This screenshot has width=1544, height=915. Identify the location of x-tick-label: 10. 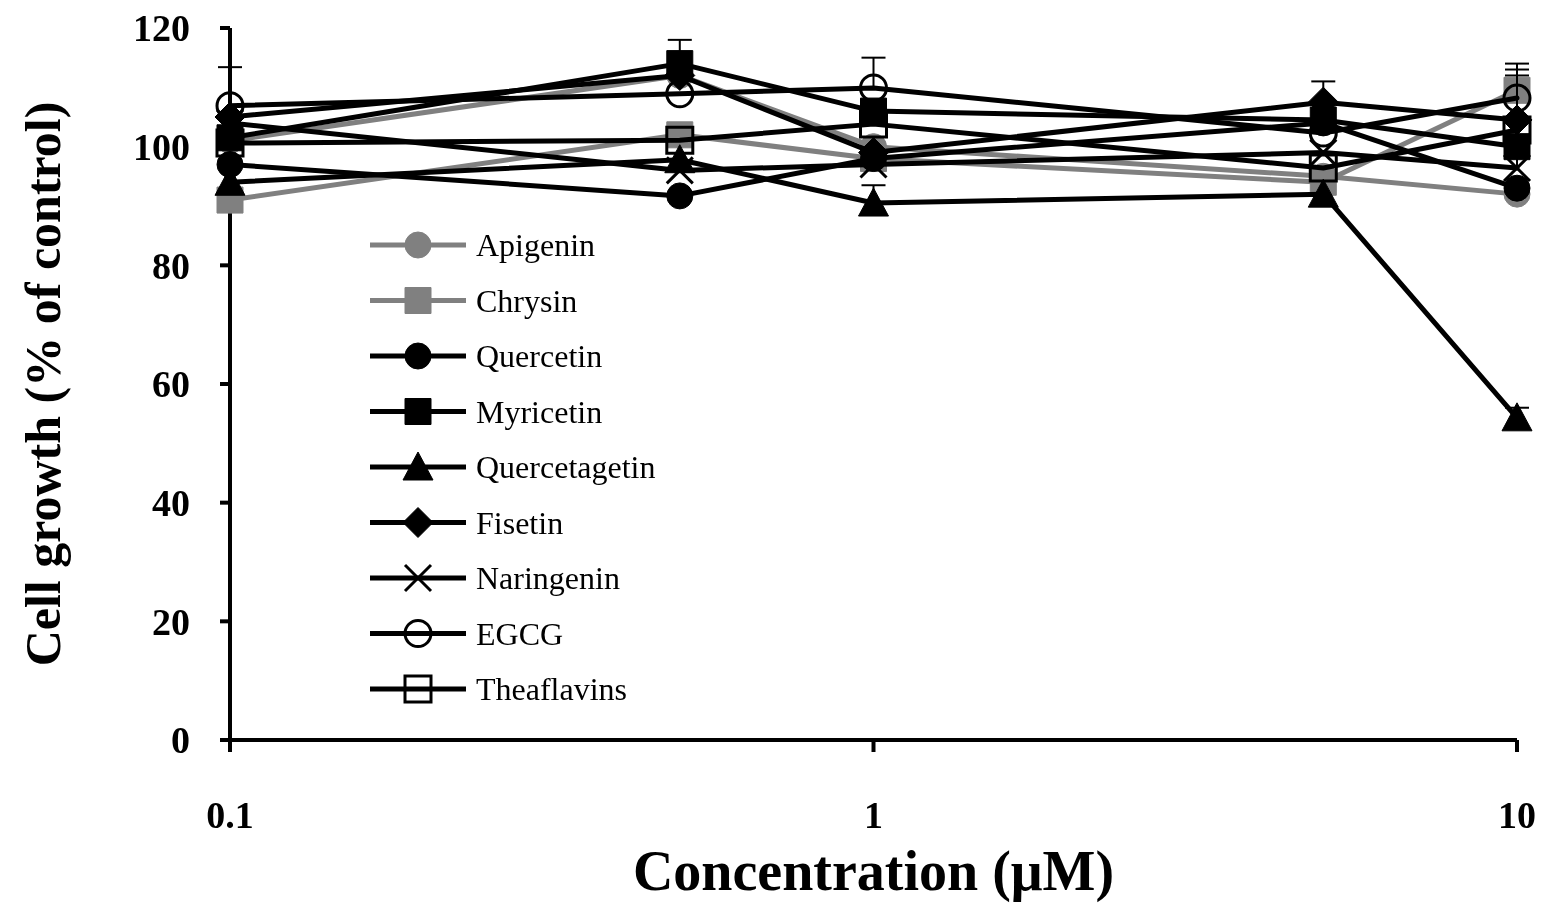
(1517, 815).